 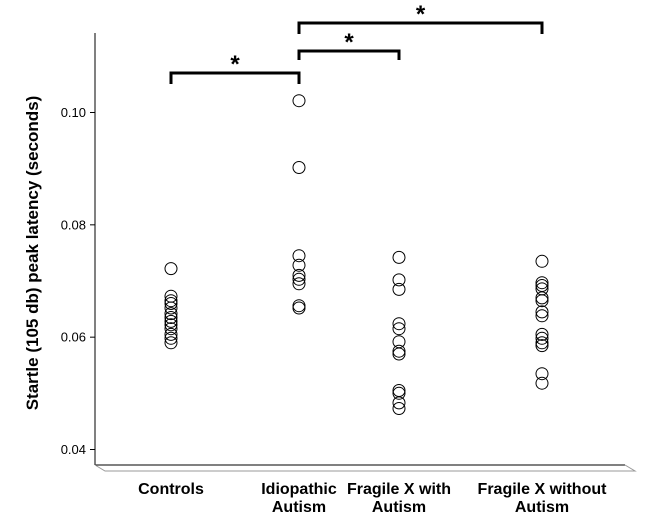 I want to click on y-tick-label: 0.04, so click(x=73, y=449).